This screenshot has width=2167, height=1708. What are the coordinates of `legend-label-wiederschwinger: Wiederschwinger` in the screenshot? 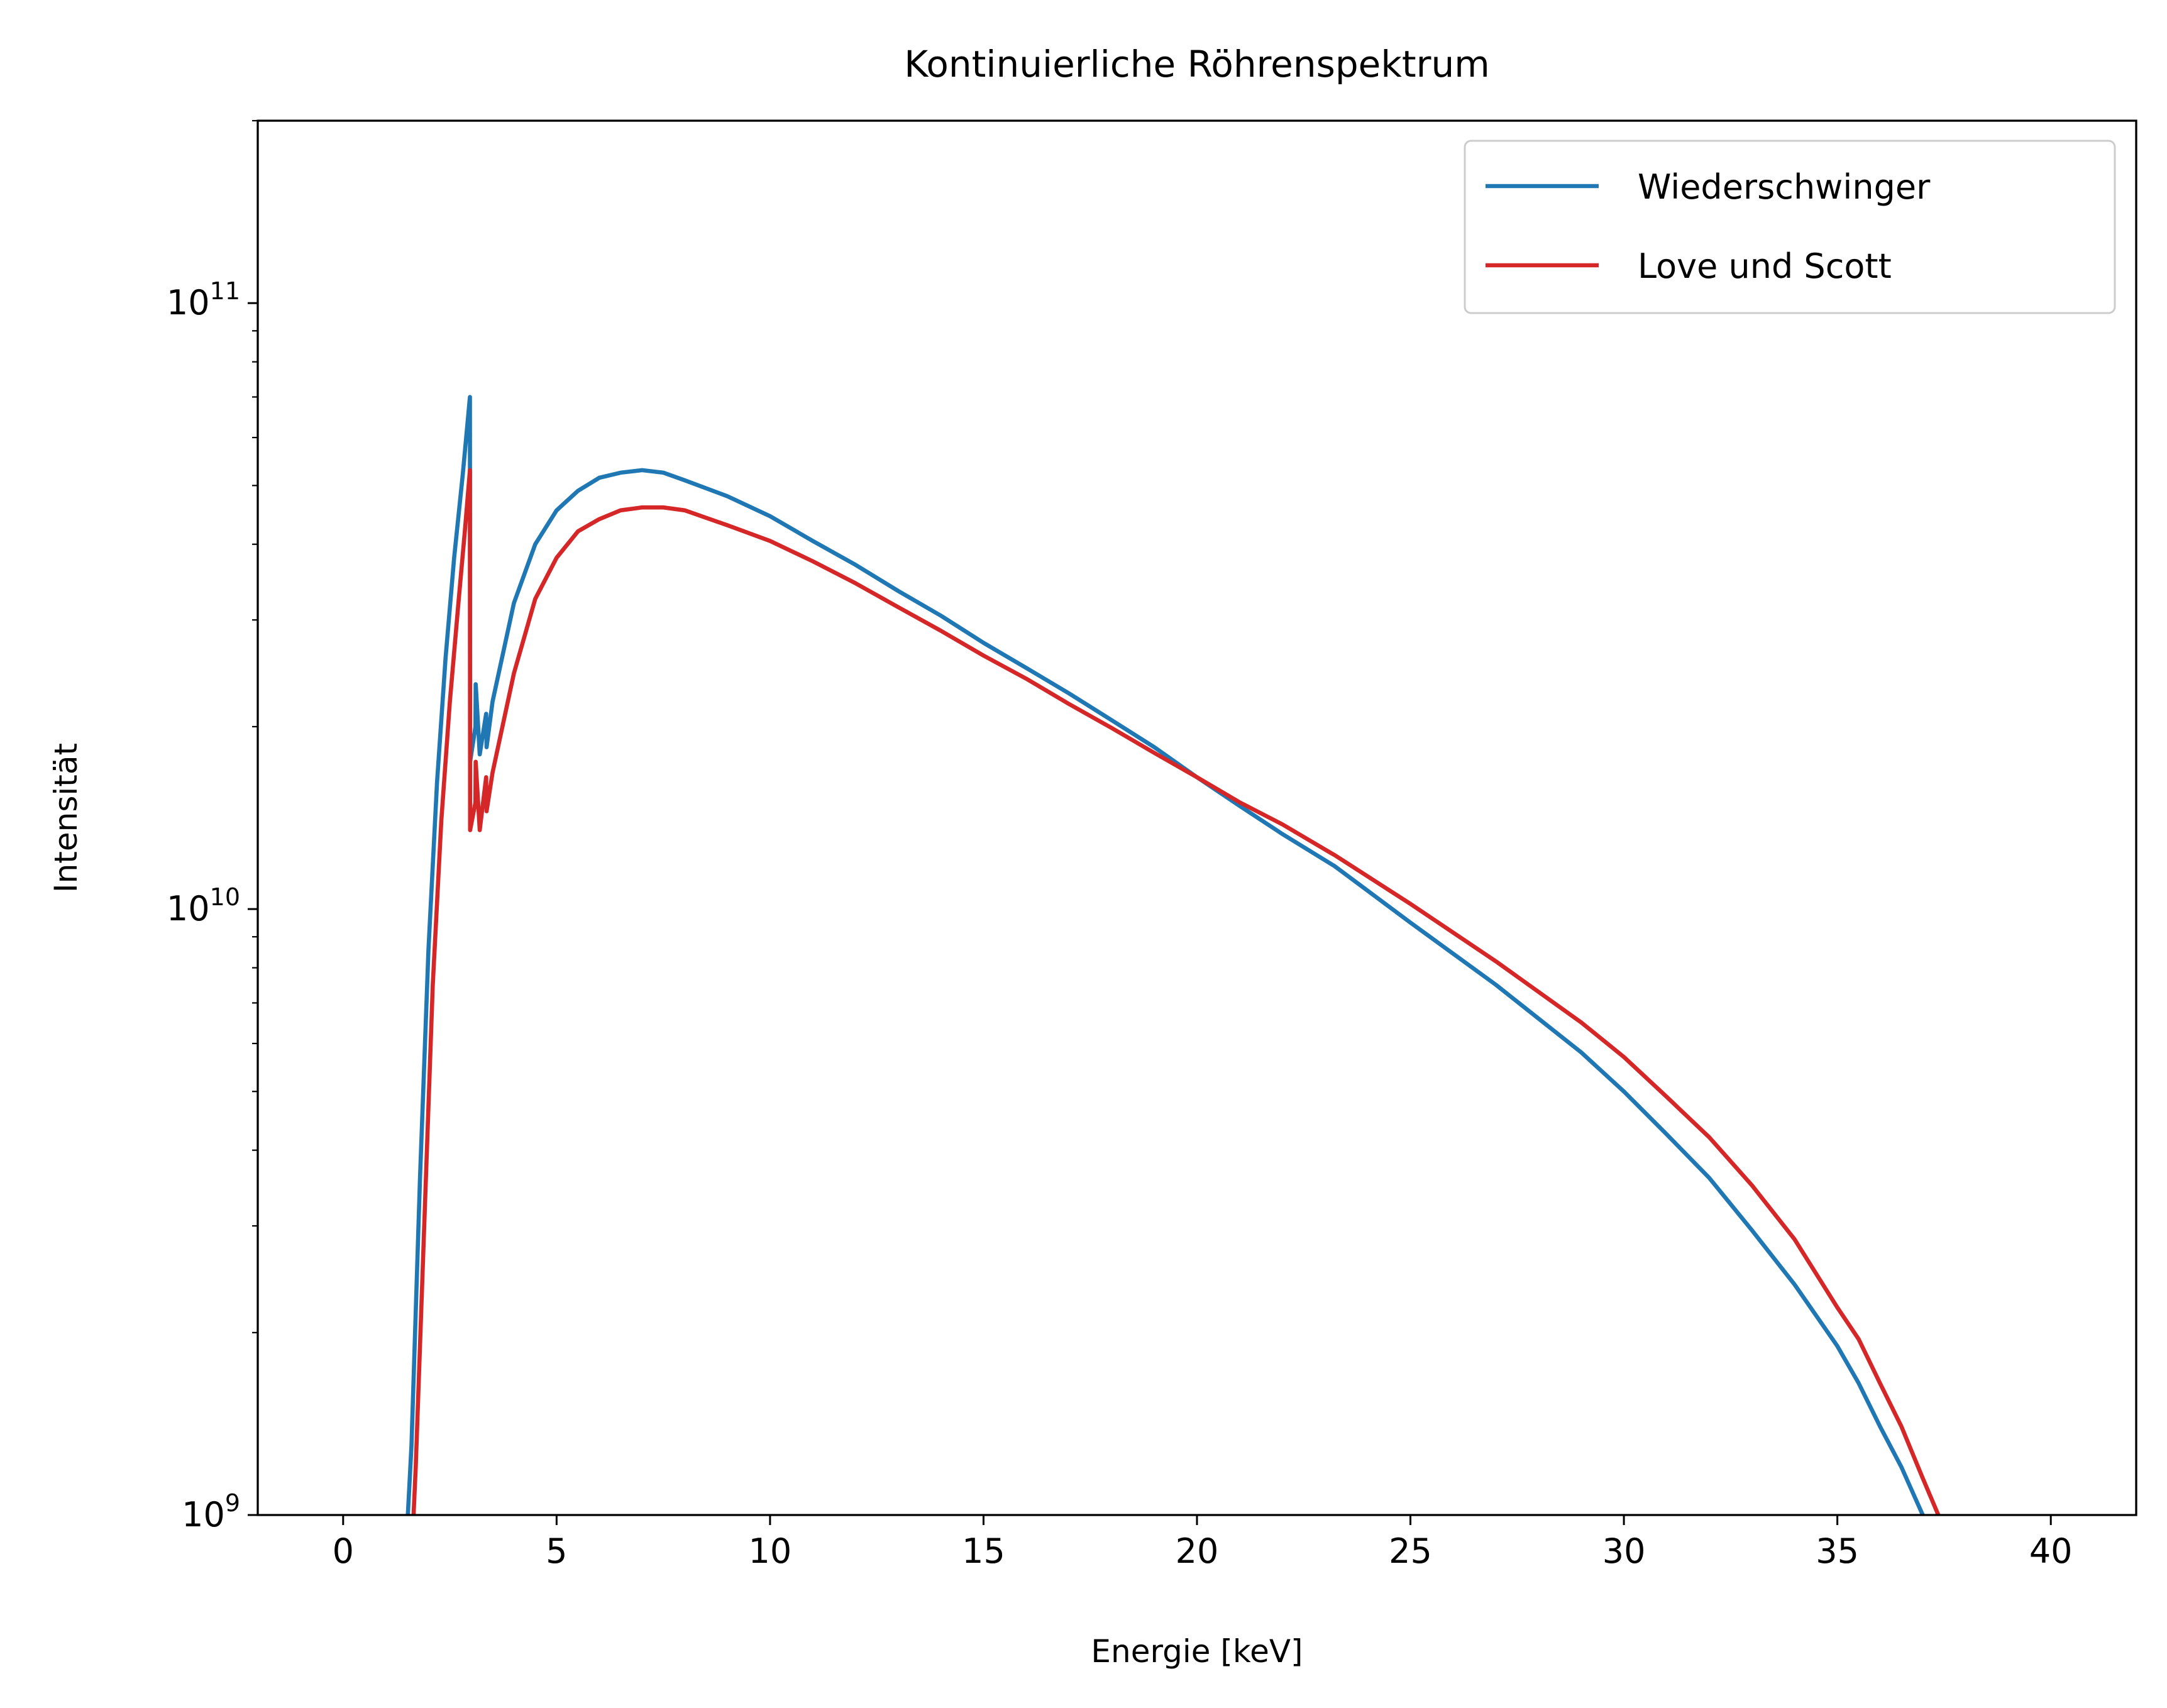 It's located at (1784, 187).